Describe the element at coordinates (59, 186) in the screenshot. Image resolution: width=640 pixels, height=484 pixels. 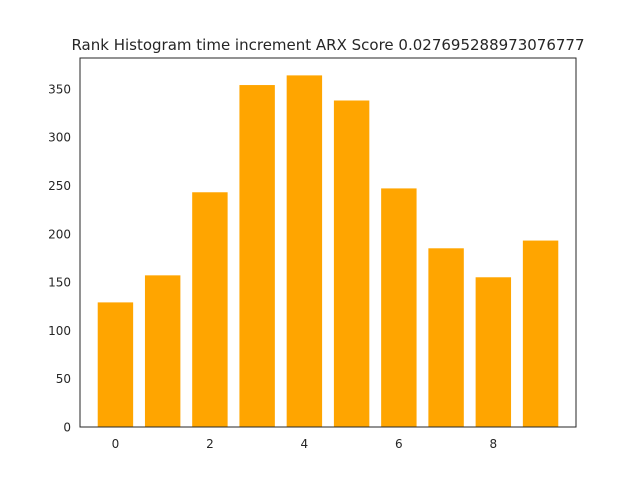
I see `y-tick-label: 250` at that location.